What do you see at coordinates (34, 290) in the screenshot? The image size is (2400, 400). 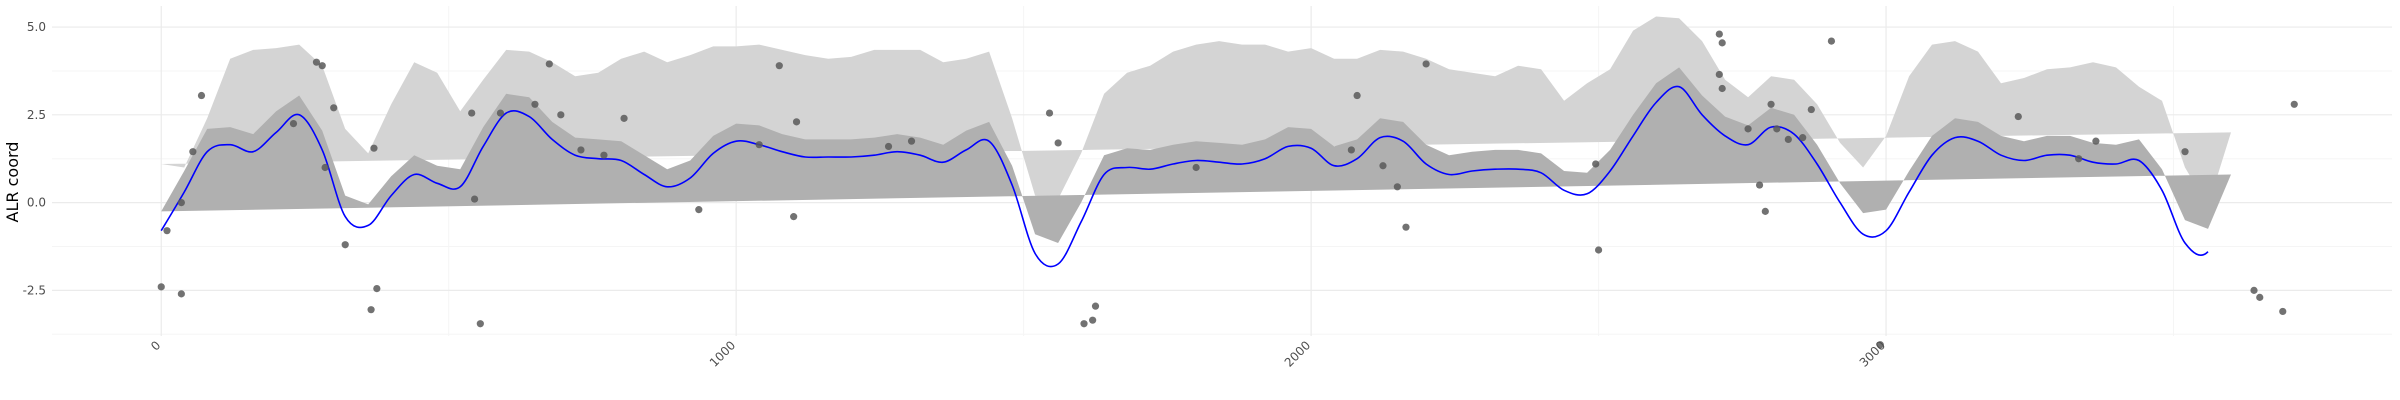 I see `y-tick-label: -2.5` at bounding box center [34, 290].